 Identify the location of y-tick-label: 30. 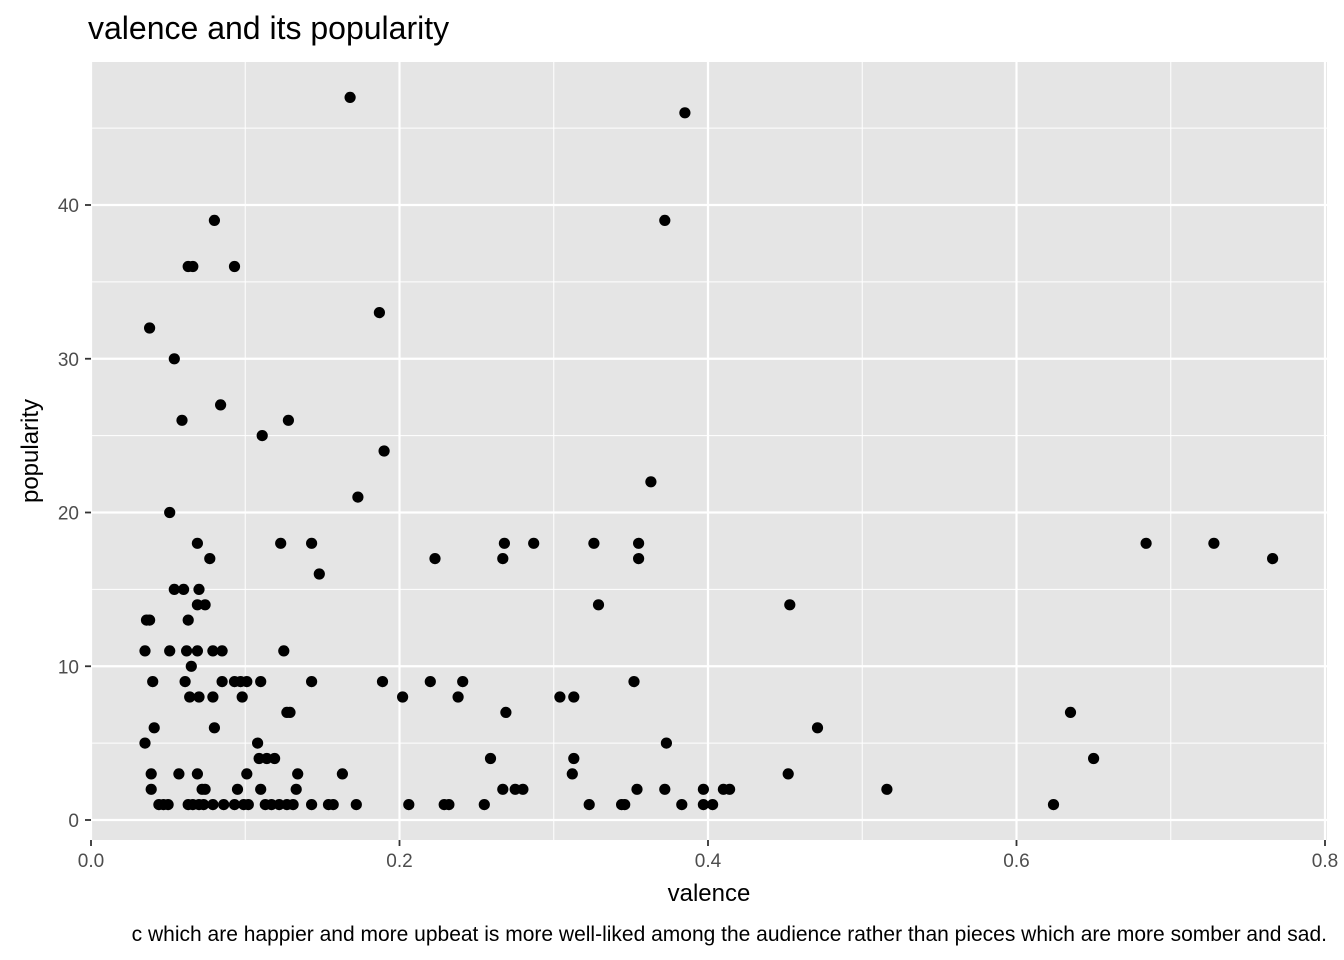
(68, 360).